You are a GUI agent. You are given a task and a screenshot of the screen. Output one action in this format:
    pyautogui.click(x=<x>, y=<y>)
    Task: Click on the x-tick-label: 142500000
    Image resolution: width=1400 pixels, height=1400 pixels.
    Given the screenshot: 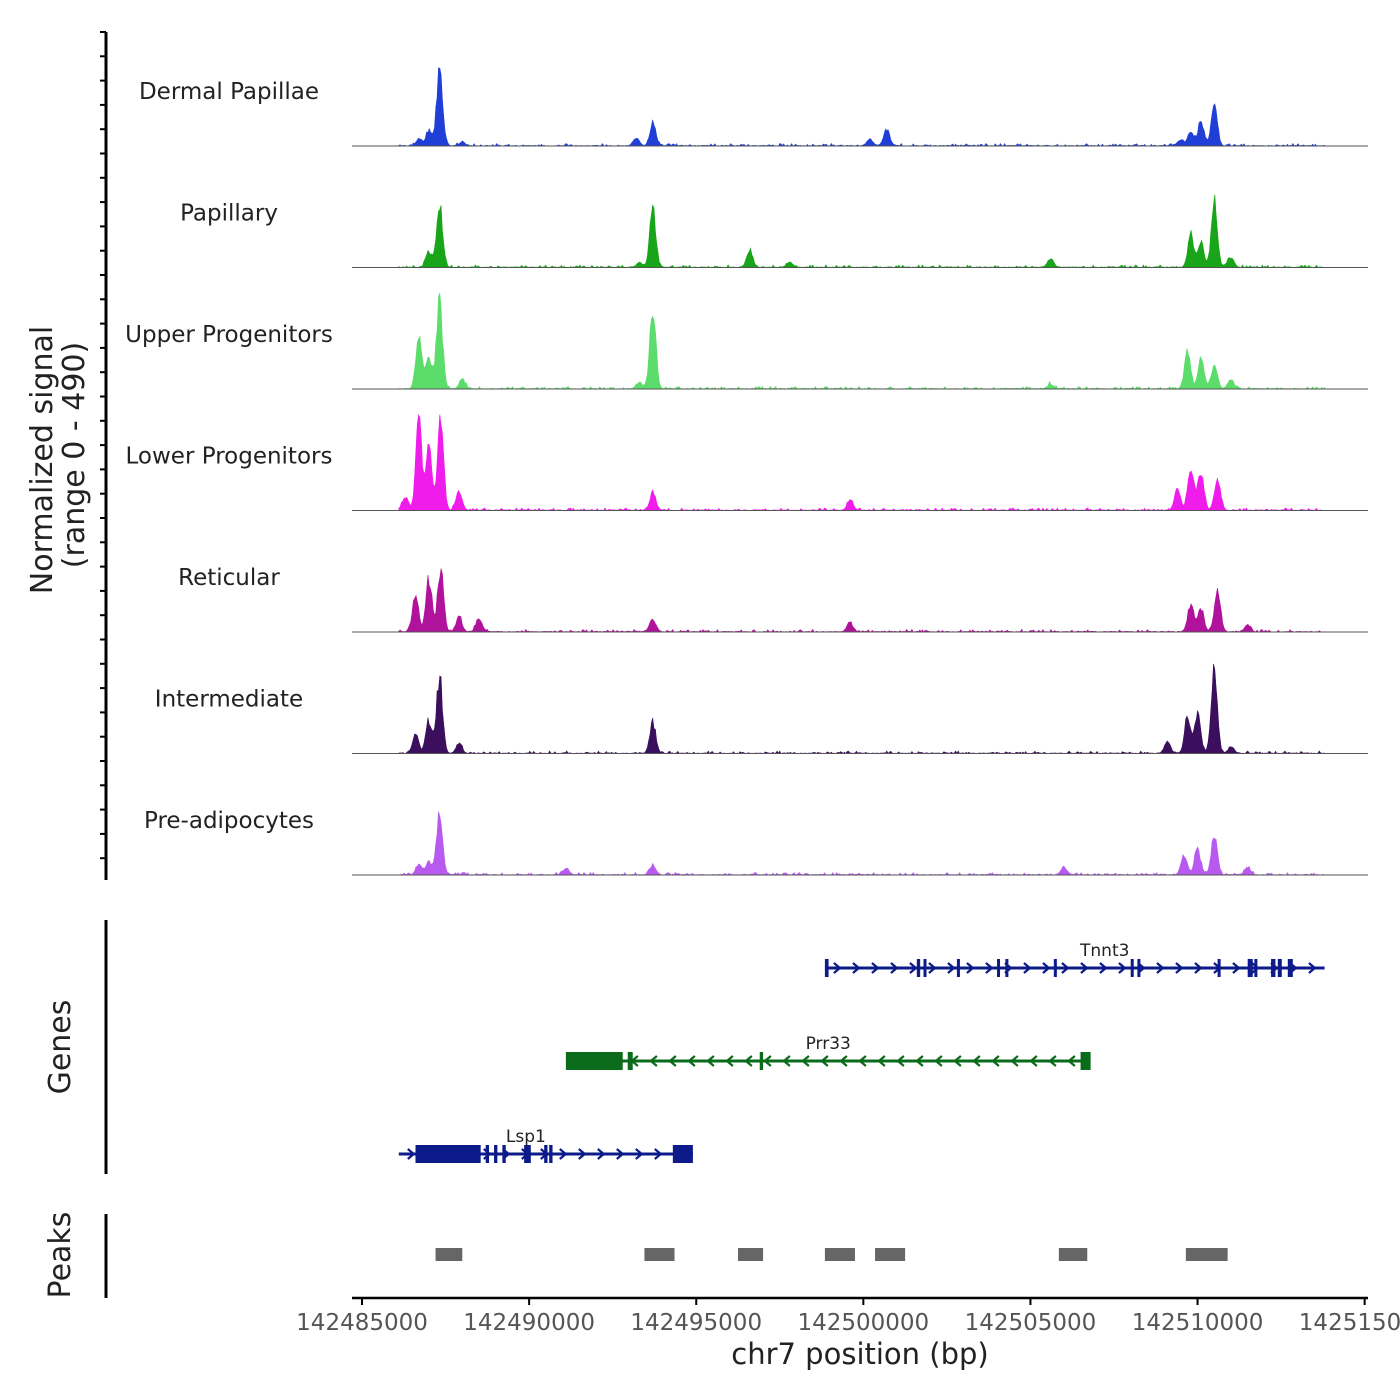 What is the action you would take?
    pyautogui.click(x=863, y=1323)
    